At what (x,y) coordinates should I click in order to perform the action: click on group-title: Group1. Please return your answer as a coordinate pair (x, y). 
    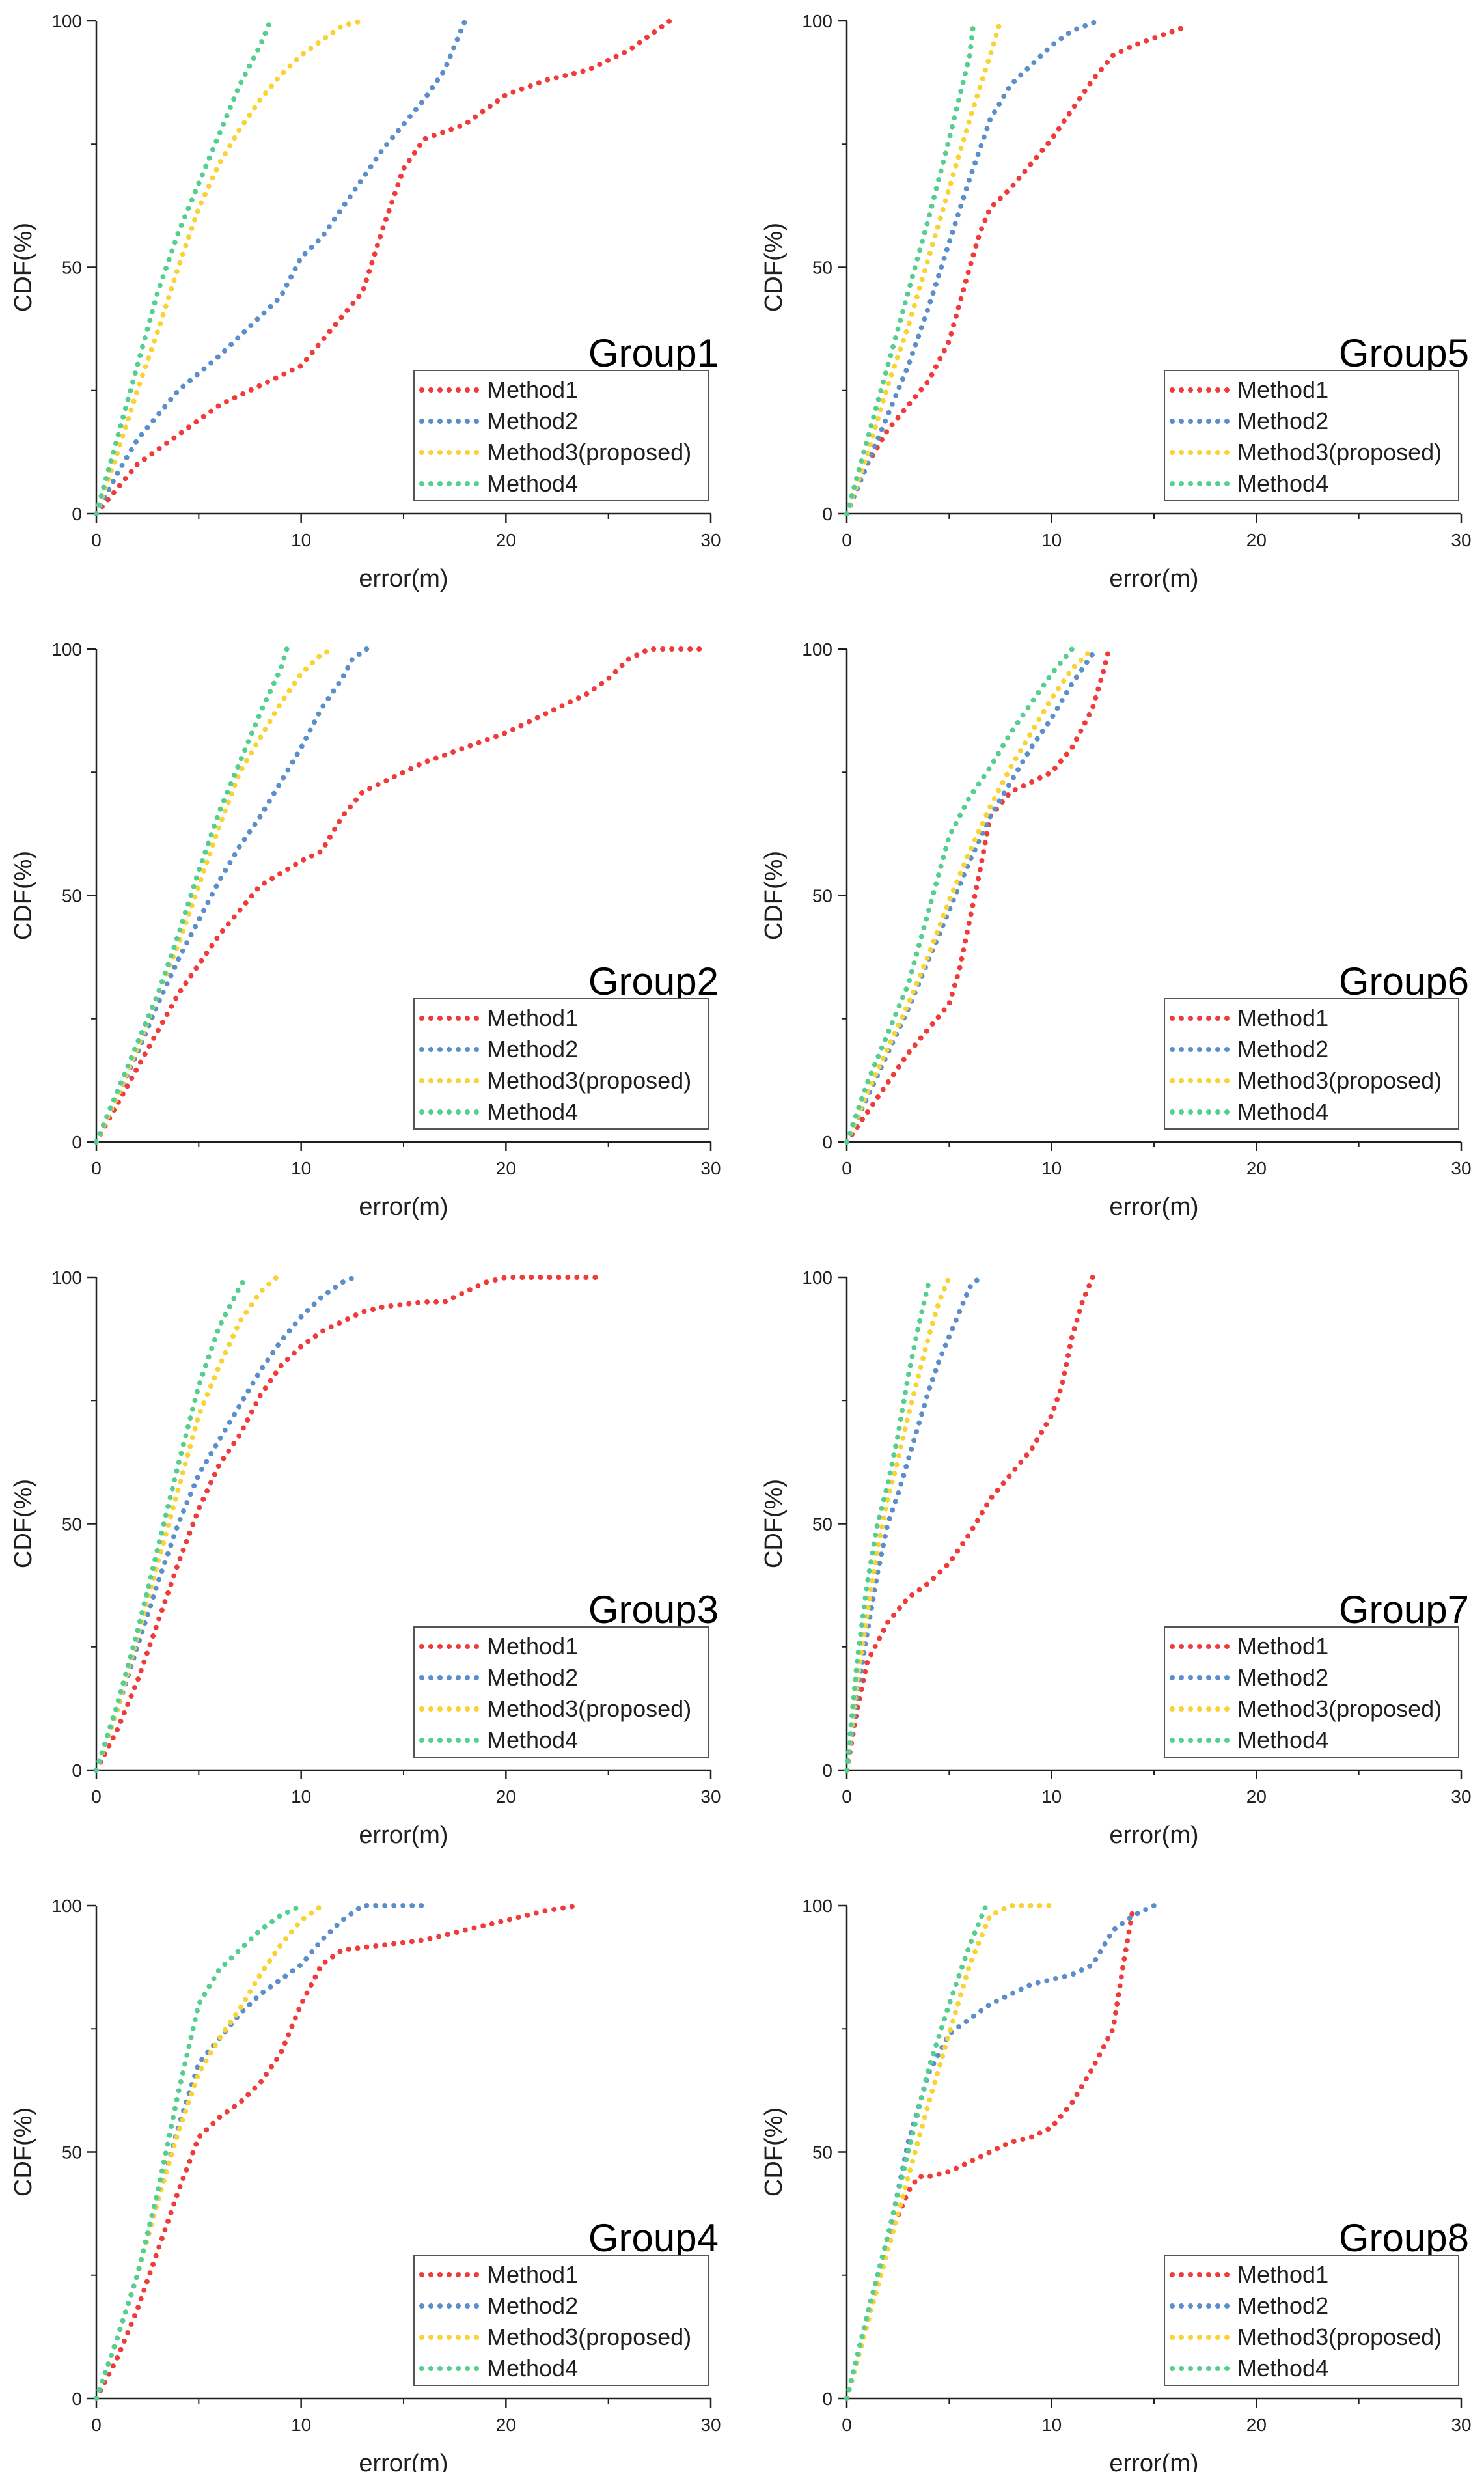
    Looking at the image, I should click on (653, 353).